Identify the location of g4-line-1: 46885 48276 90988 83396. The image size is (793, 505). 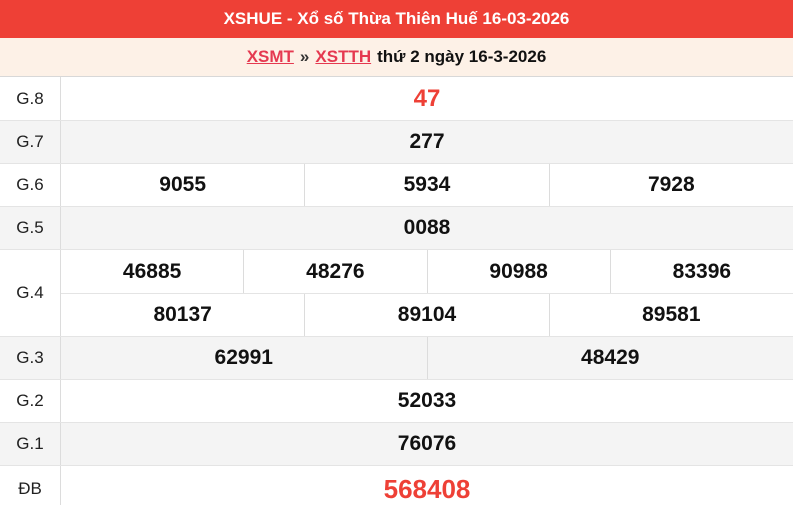
(427, 271).